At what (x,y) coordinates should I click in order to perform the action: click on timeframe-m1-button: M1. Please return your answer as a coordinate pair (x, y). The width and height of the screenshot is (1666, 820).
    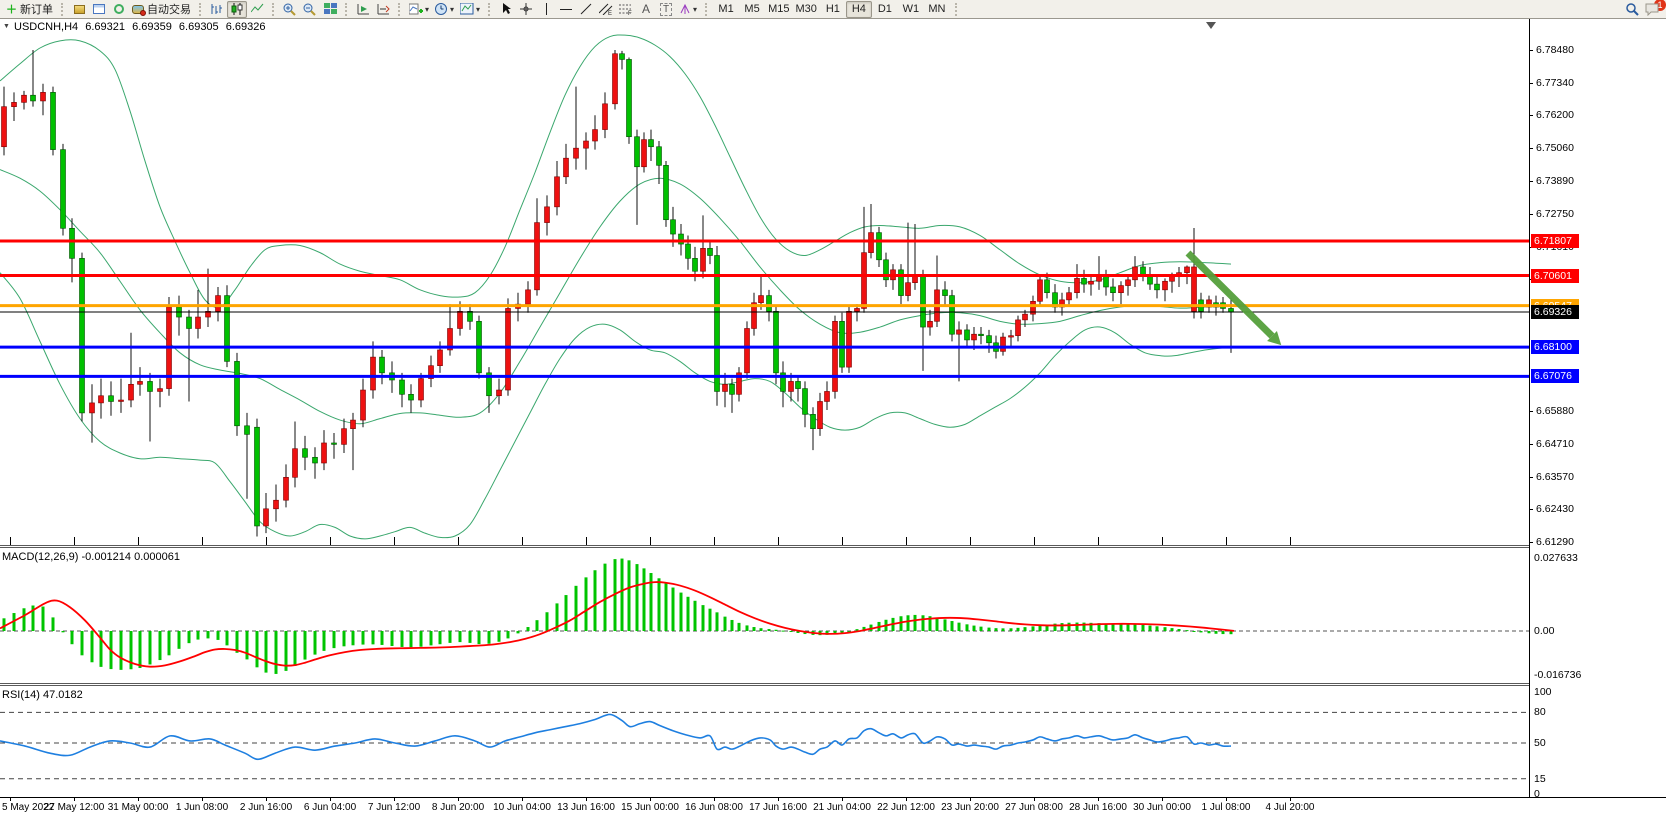
    Looking at the image, I should click on (726, 9).